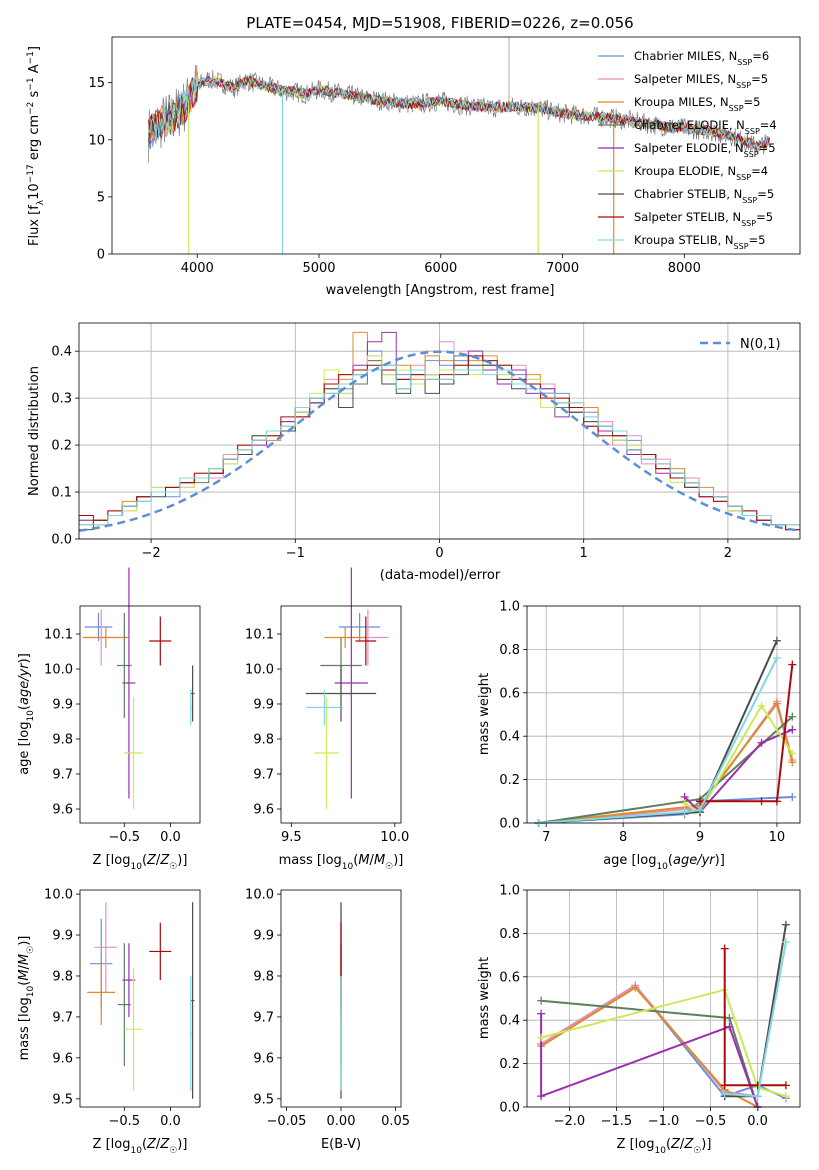  Describe the element at coordinates (728, 553) in the screenshot. I see `x-tick-label: 2` at that location.